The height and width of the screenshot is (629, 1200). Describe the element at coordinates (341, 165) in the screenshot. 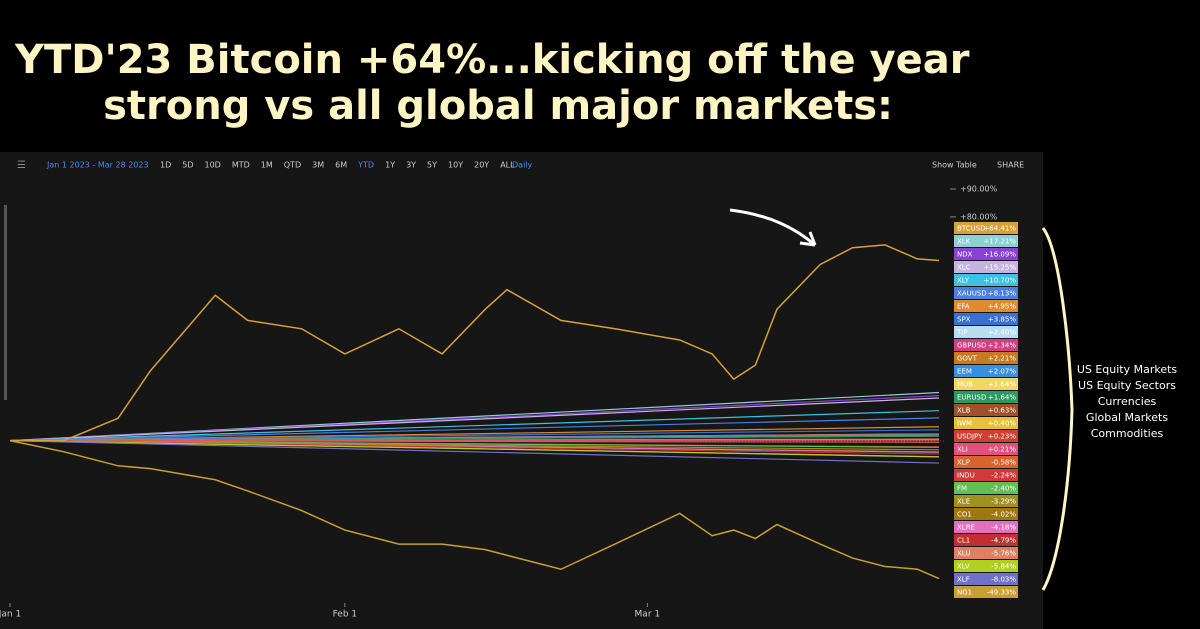

I see `period-button: 6M` at that location.